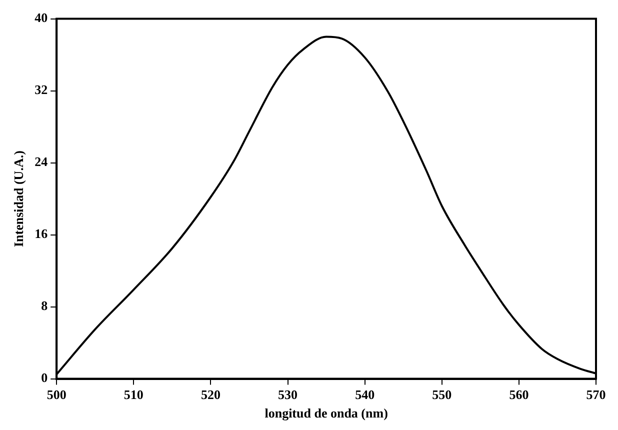  I want to click on y-tick-label: 32, so click(41, 90).